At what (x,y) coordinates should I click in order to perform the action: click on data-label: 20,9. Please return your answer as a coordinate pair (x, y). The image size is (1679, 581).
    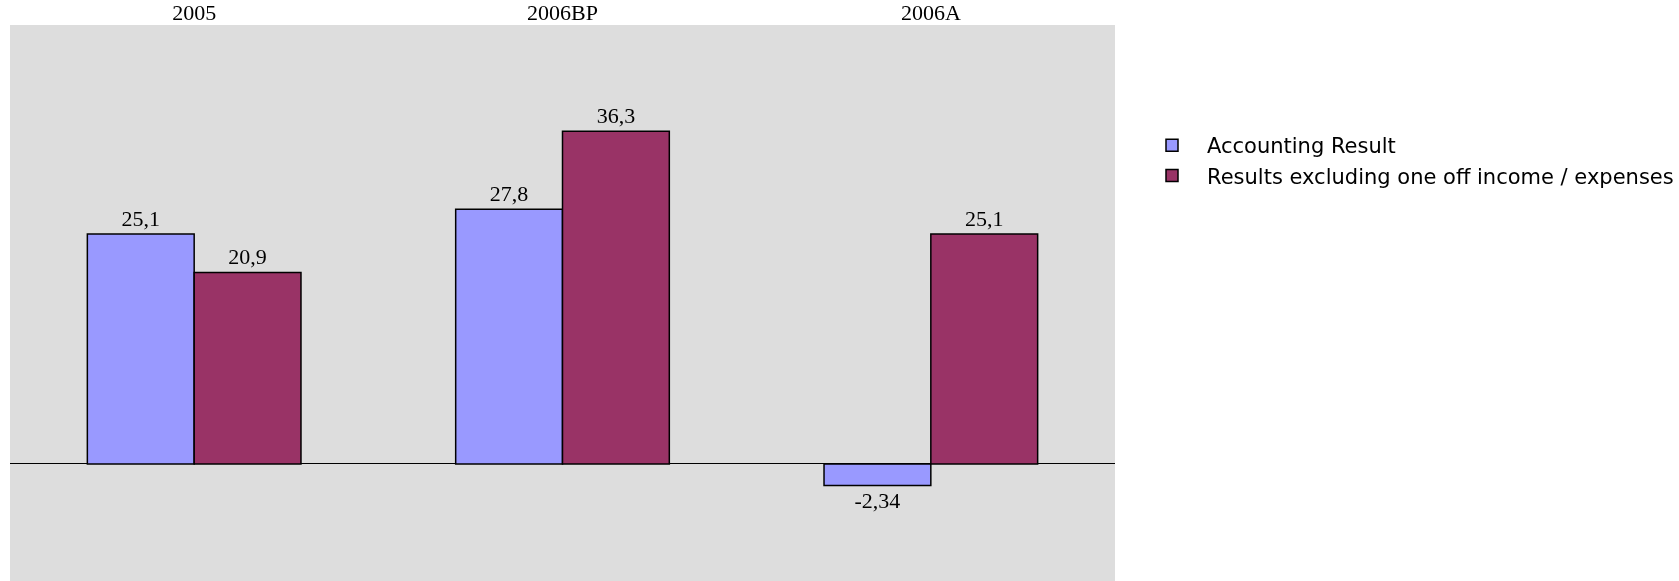
    Looking at the image, I should click on (247, 257).